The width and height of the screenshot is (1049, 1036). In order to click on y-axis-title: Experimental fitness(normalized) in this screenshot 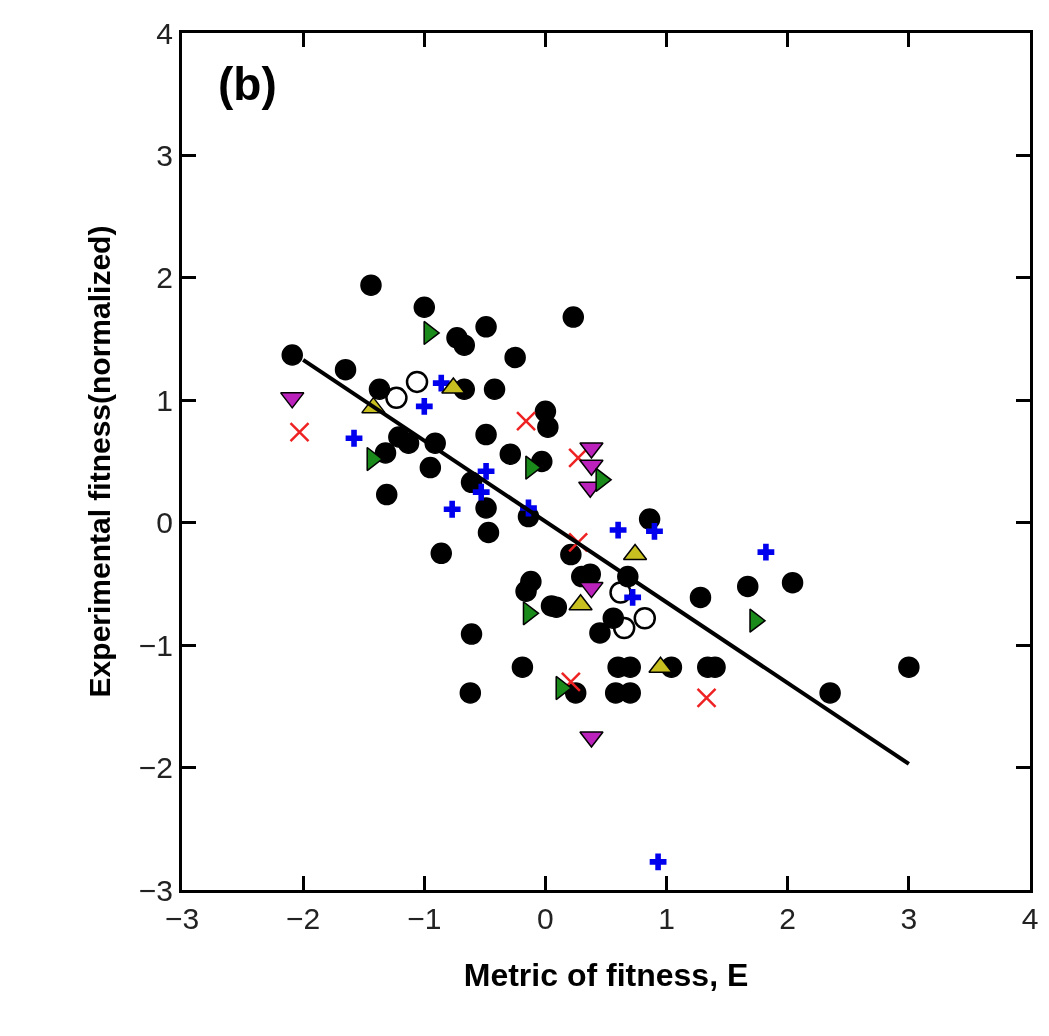, I will do `click(99, 461)`.